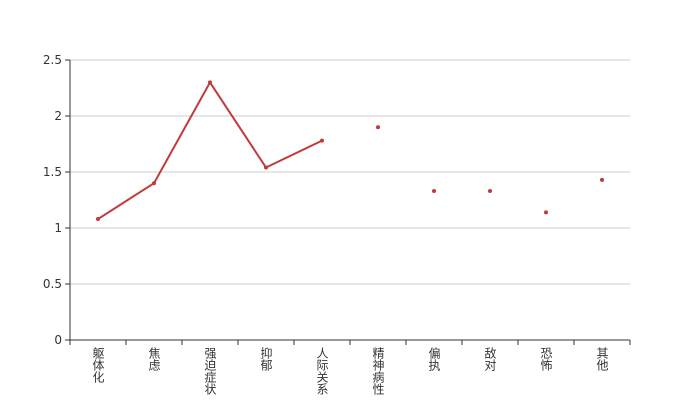 This screenshot has width=700, height=400. What do you see at coordinates (490, 358) in the screenshot?
I see `x-tick-label: 敌对` at bounding box center [490, 358].